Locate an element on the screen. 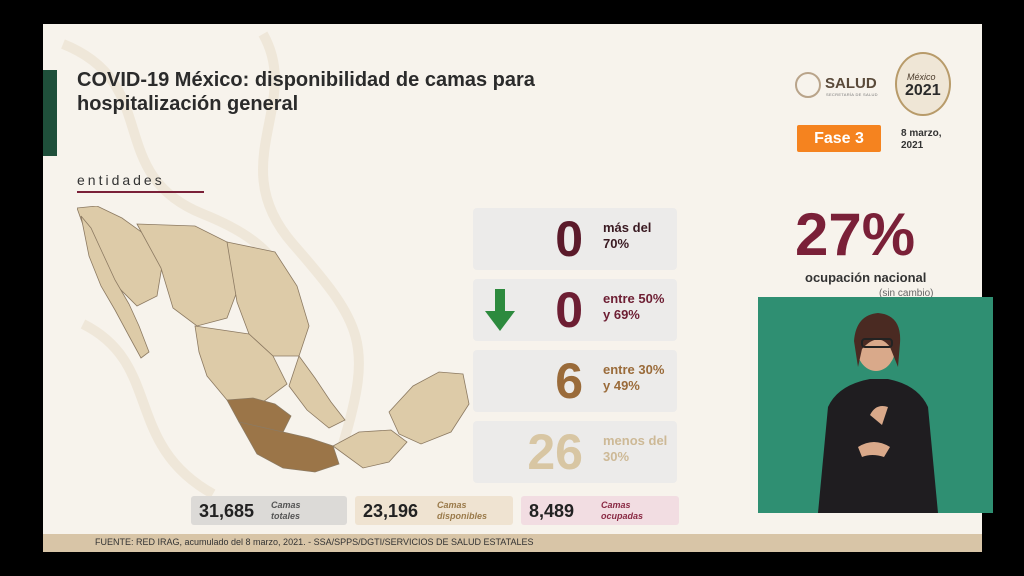 The width and height of the screenshot is (1024, 576). card-30-49: 6 entre 30% y 49% is located at coordinates (575, 381).